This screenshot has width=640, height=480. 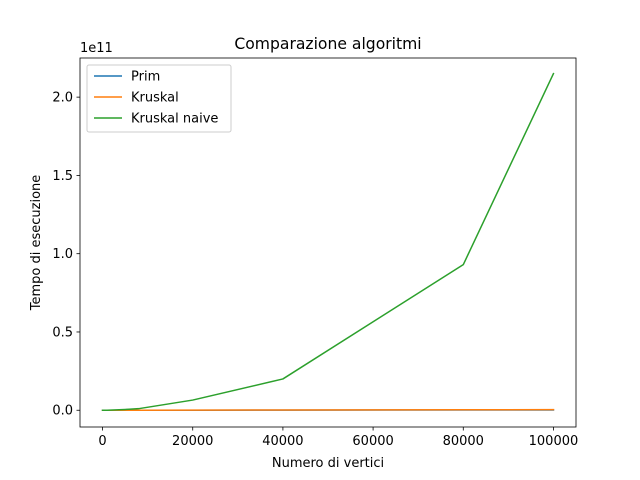 I want to click on x-tick-label: 100000, so click(x=554, y=441).